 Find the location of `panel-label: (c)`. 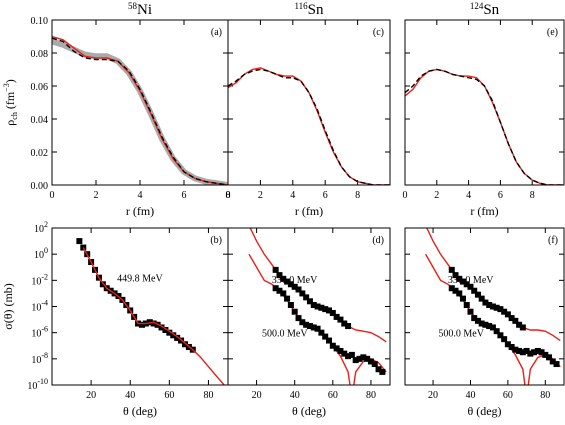

panel-label: (c) is located at coordinates (378, 32).